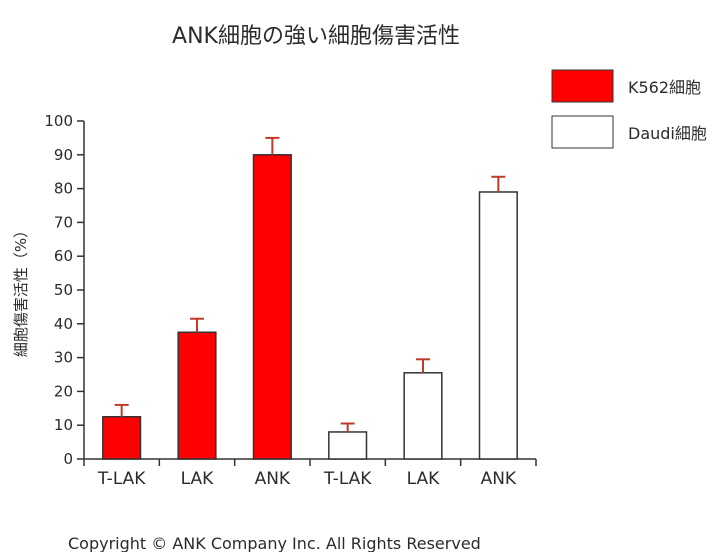  I want to click on chart-title: ANK細胞の強い細胞傷害活性, so click(316, 36).